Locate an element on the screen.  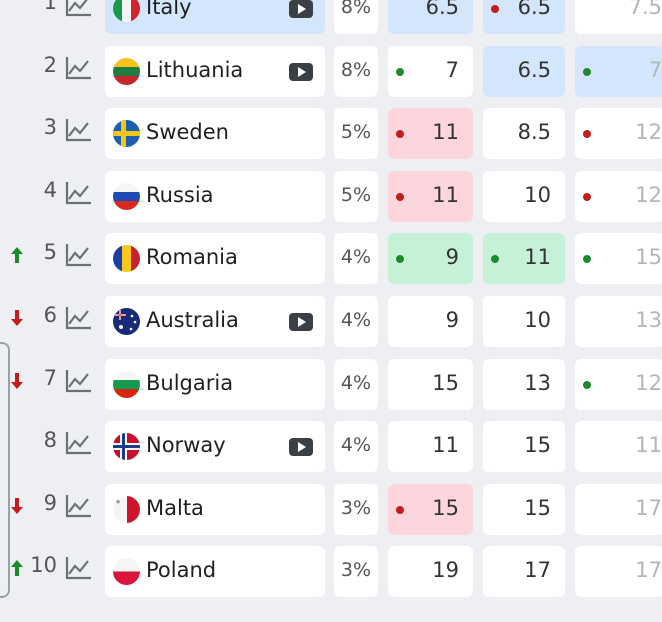
table-row: 1 Italy 8% 6.5 6.5 7.5 is located at coordinates (331, 17).